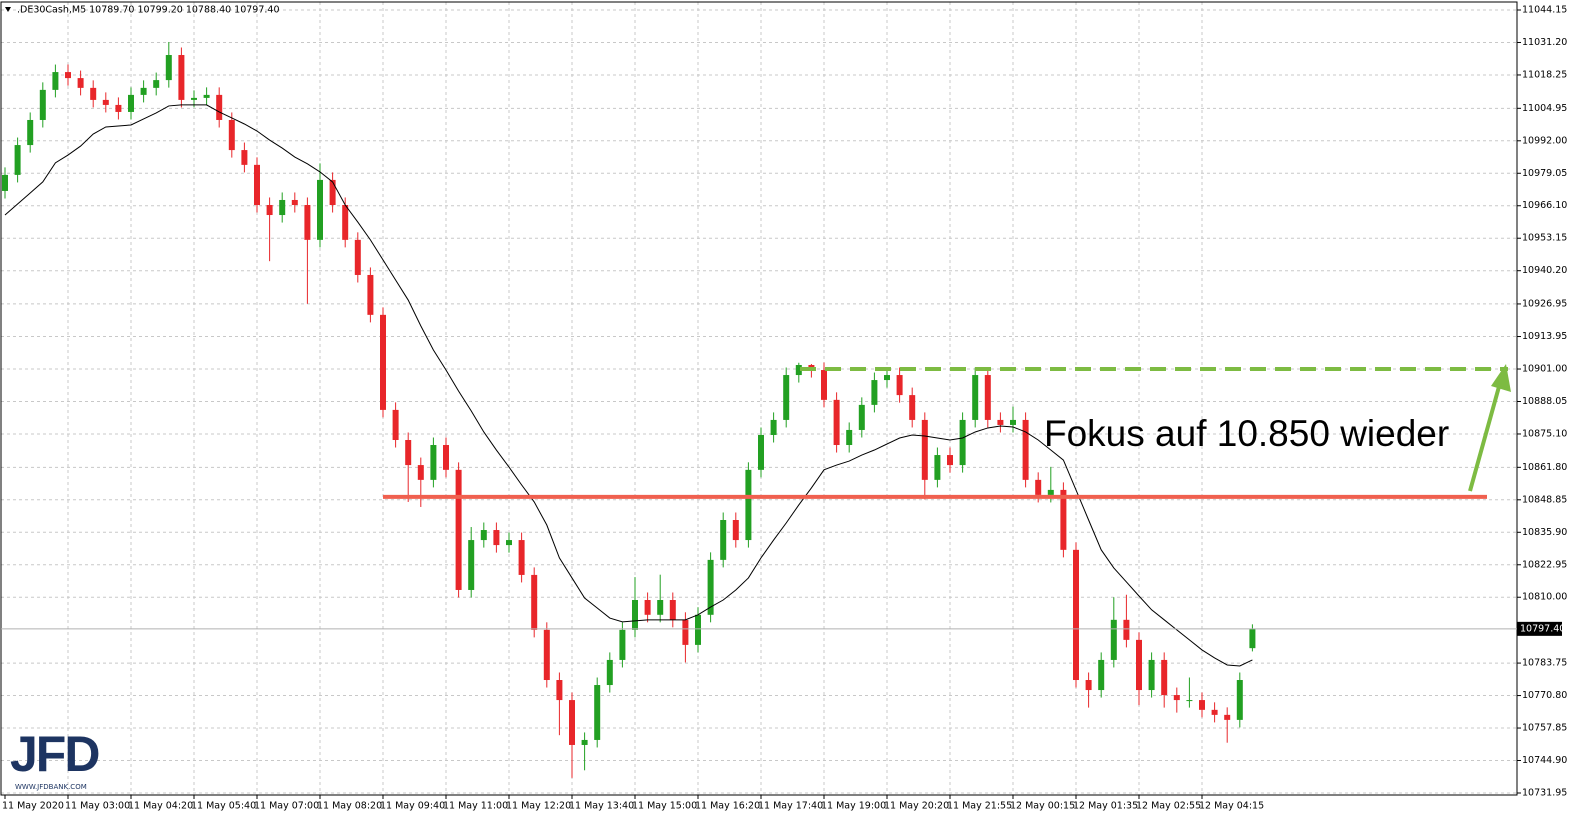 This screenshot has height=826, width=1586. I want to click on y-tick-label: 10770.80, so click(1544, 695).